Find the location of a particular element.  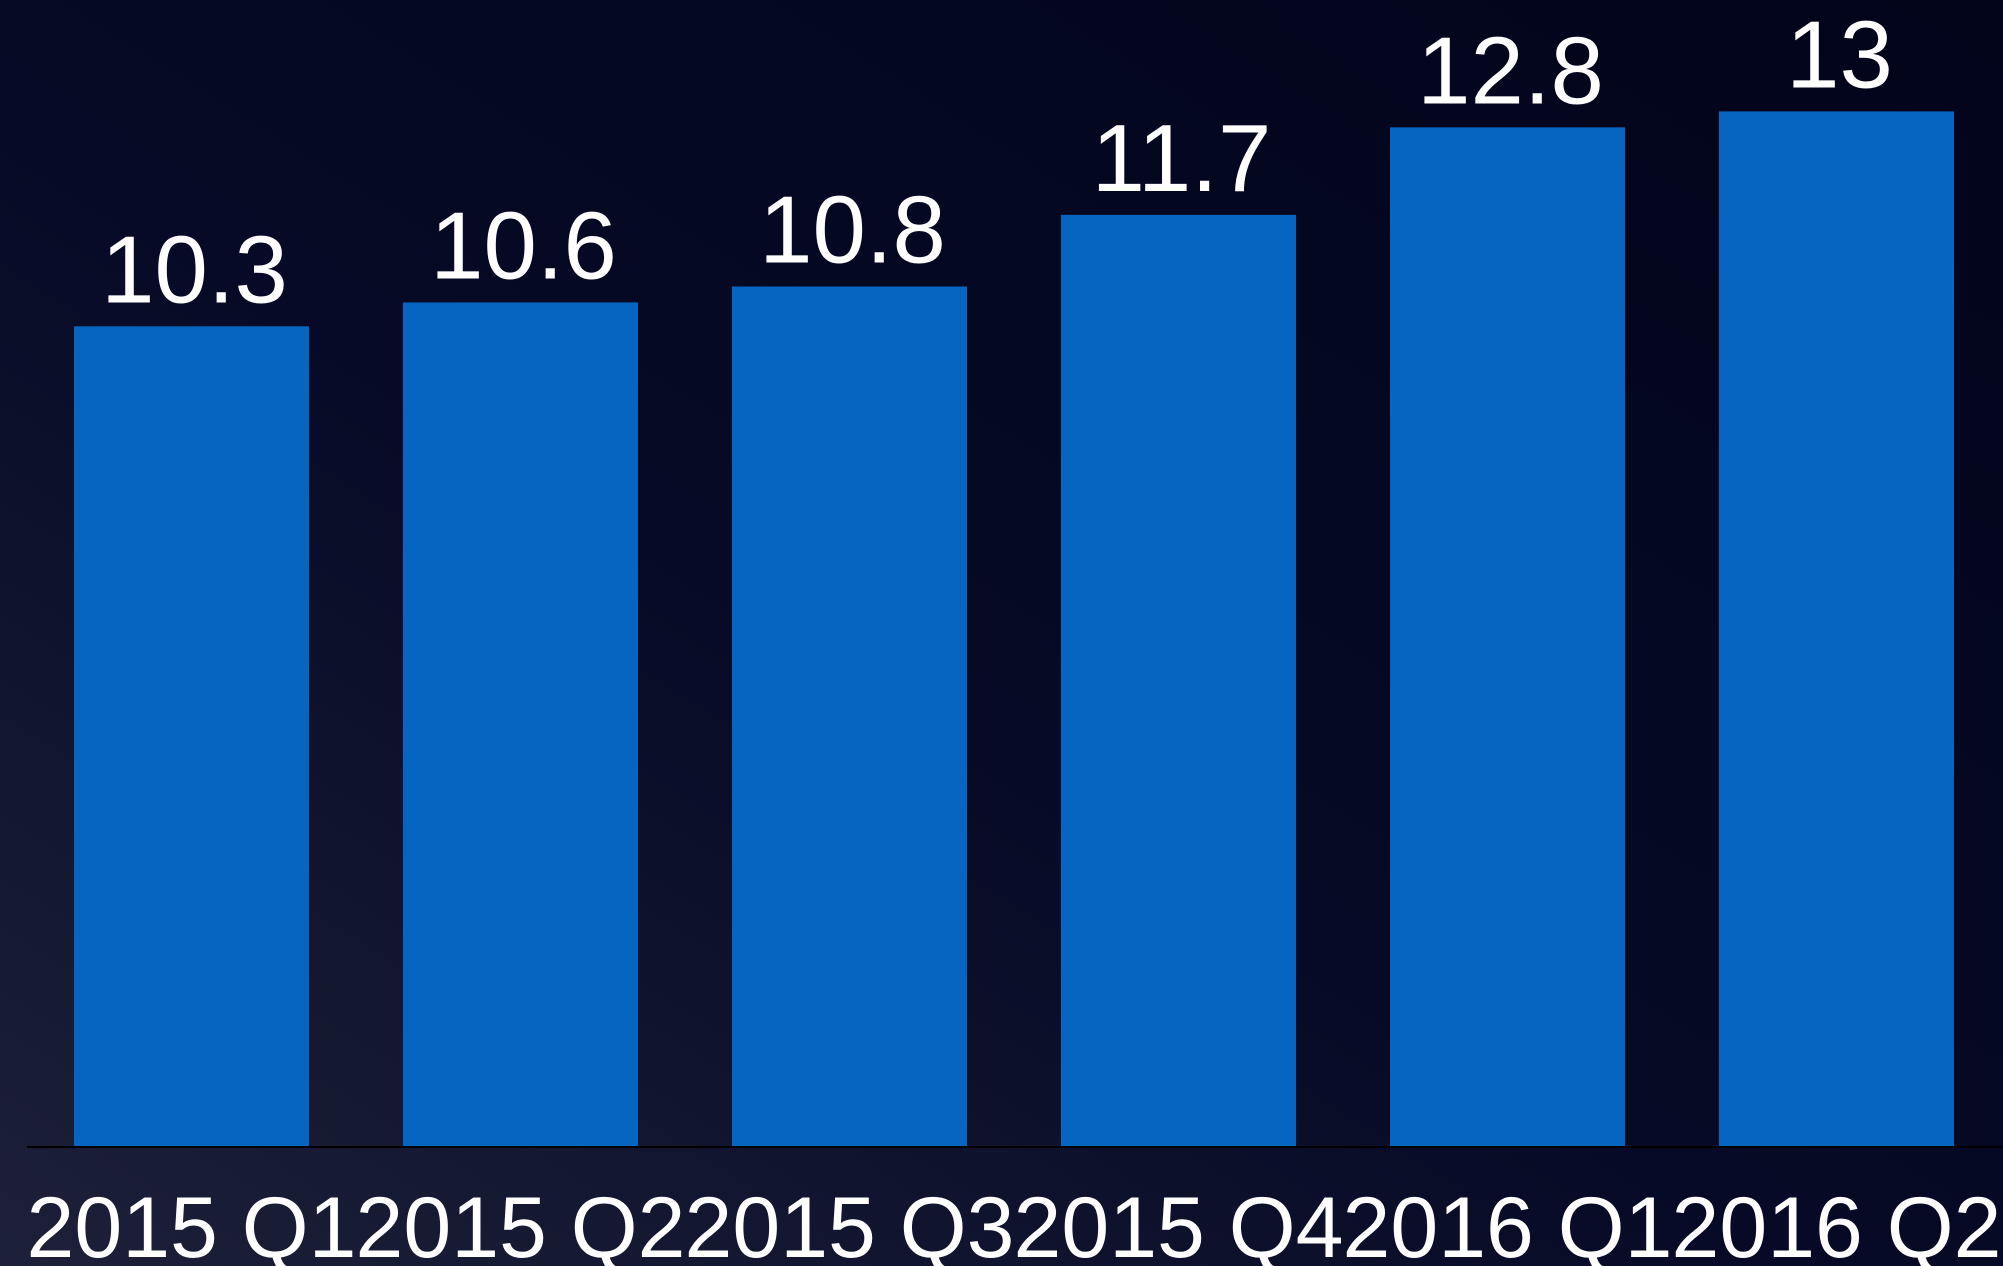

data-label: 10.3 is located at coordinates (194, 269).